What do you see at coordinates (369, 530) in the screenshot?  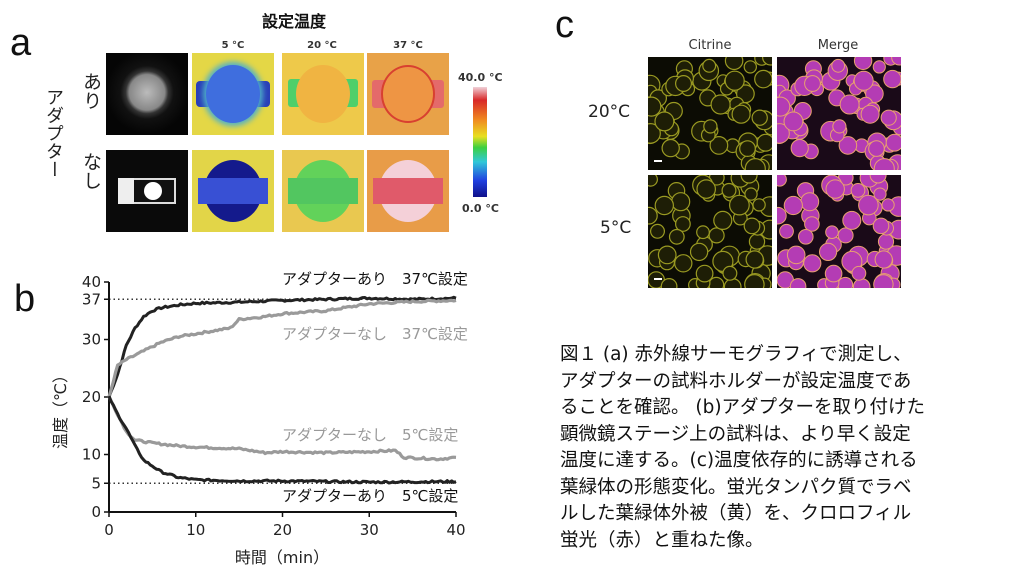 I see `x-tick-label: 30` at bounding box center [369, 530].